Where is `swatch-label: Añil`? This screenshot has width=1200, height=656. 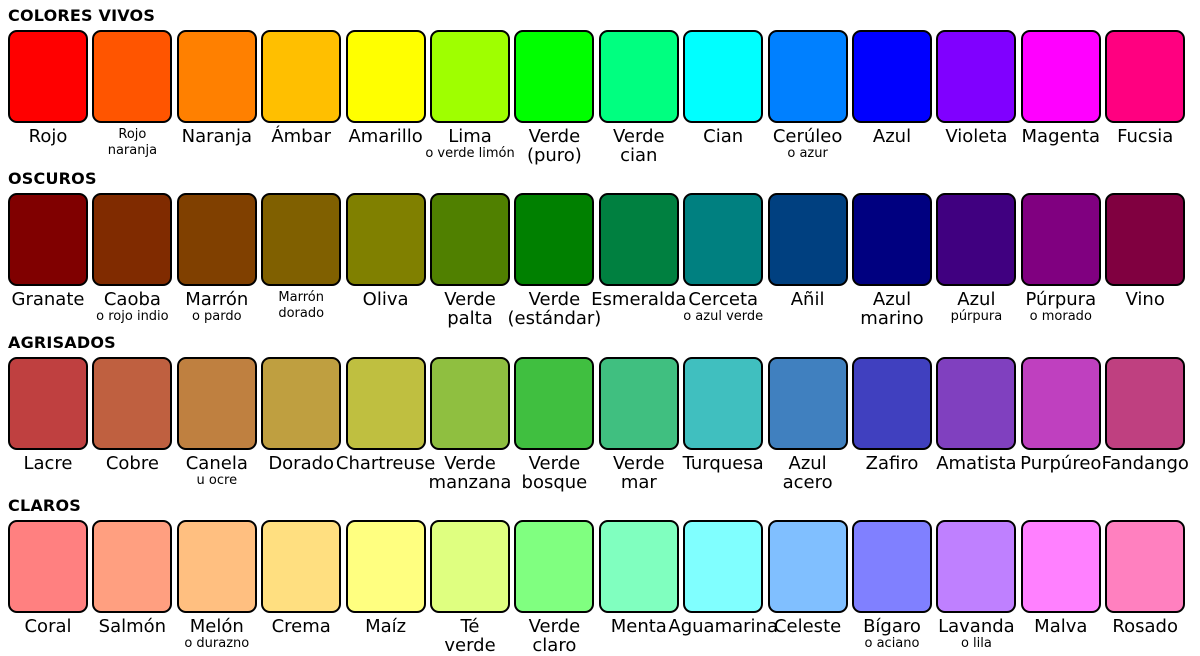 swatch-label: Añil is located at coordinates (808, 299).